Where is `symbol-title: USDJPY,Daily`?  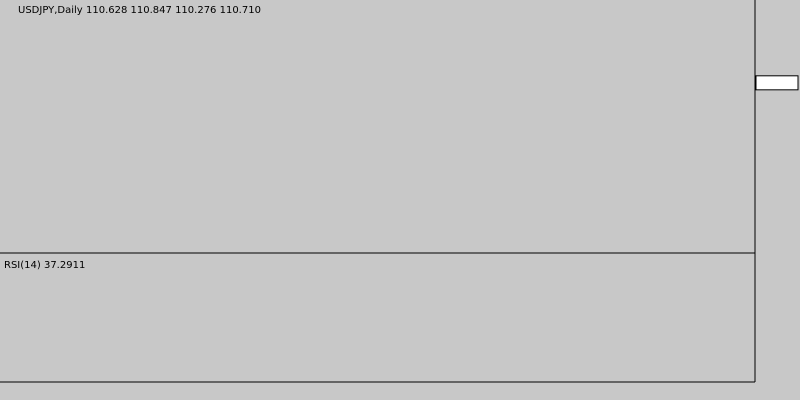
symbol-title: USDJPY,Daily is located at coordinates (50, 10).